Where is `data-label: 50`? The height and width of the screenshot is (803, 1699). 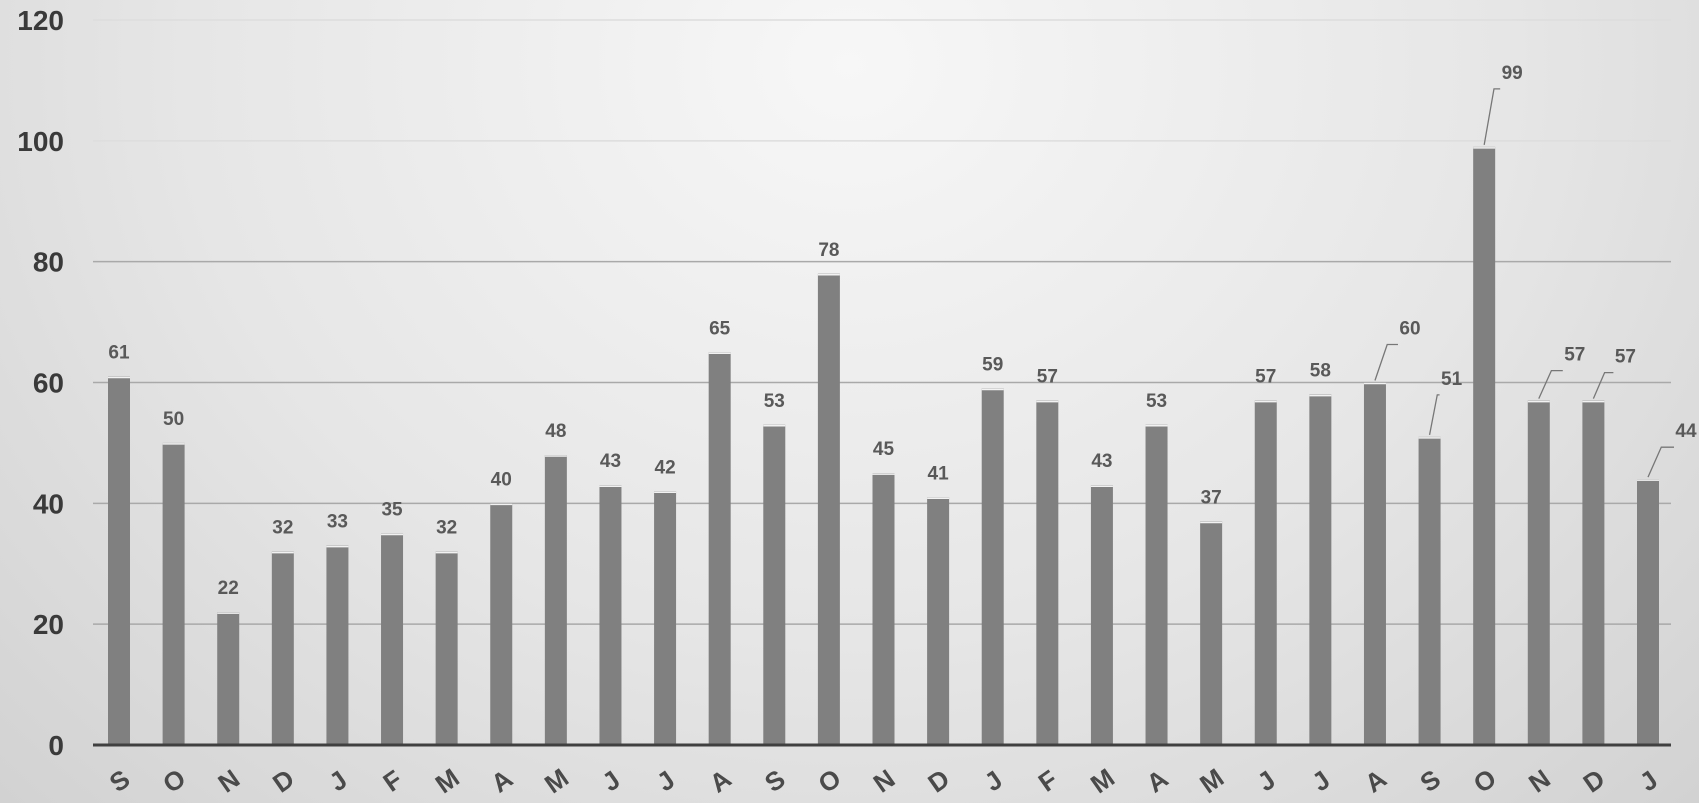 data-label: 50 is located at coordinates (173, 419).